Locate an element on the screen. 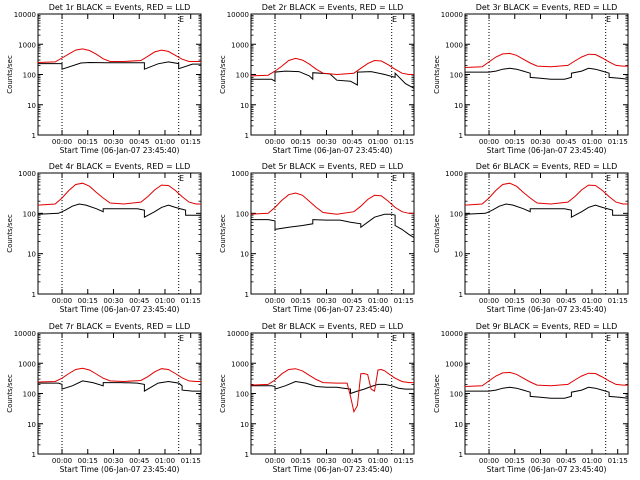 Image resolution: width=640 pixels, height=480 pixels. chart-title: Det 6r BLACK = Events, RED = LLD is located at coordinates (547, 166).